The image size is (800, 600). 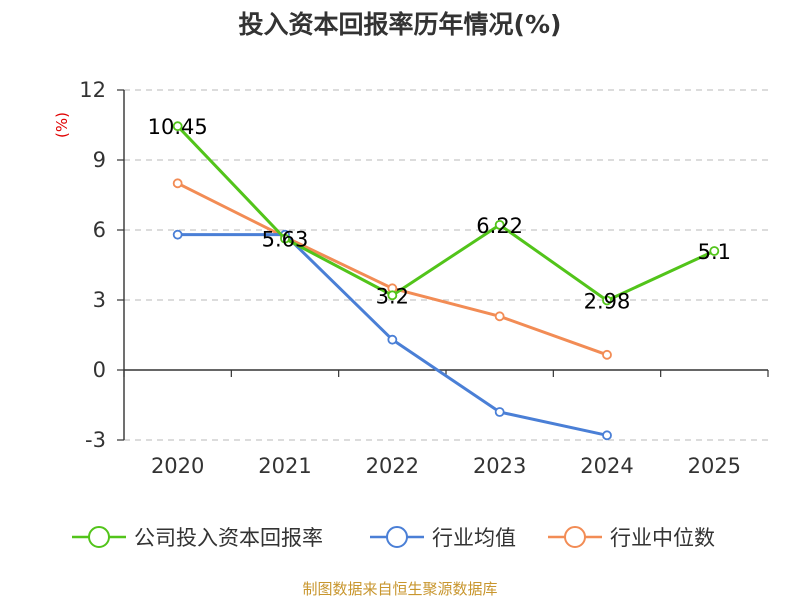 I want to click on legend-item-2: 行业中位数, so click(x=631, y=538).